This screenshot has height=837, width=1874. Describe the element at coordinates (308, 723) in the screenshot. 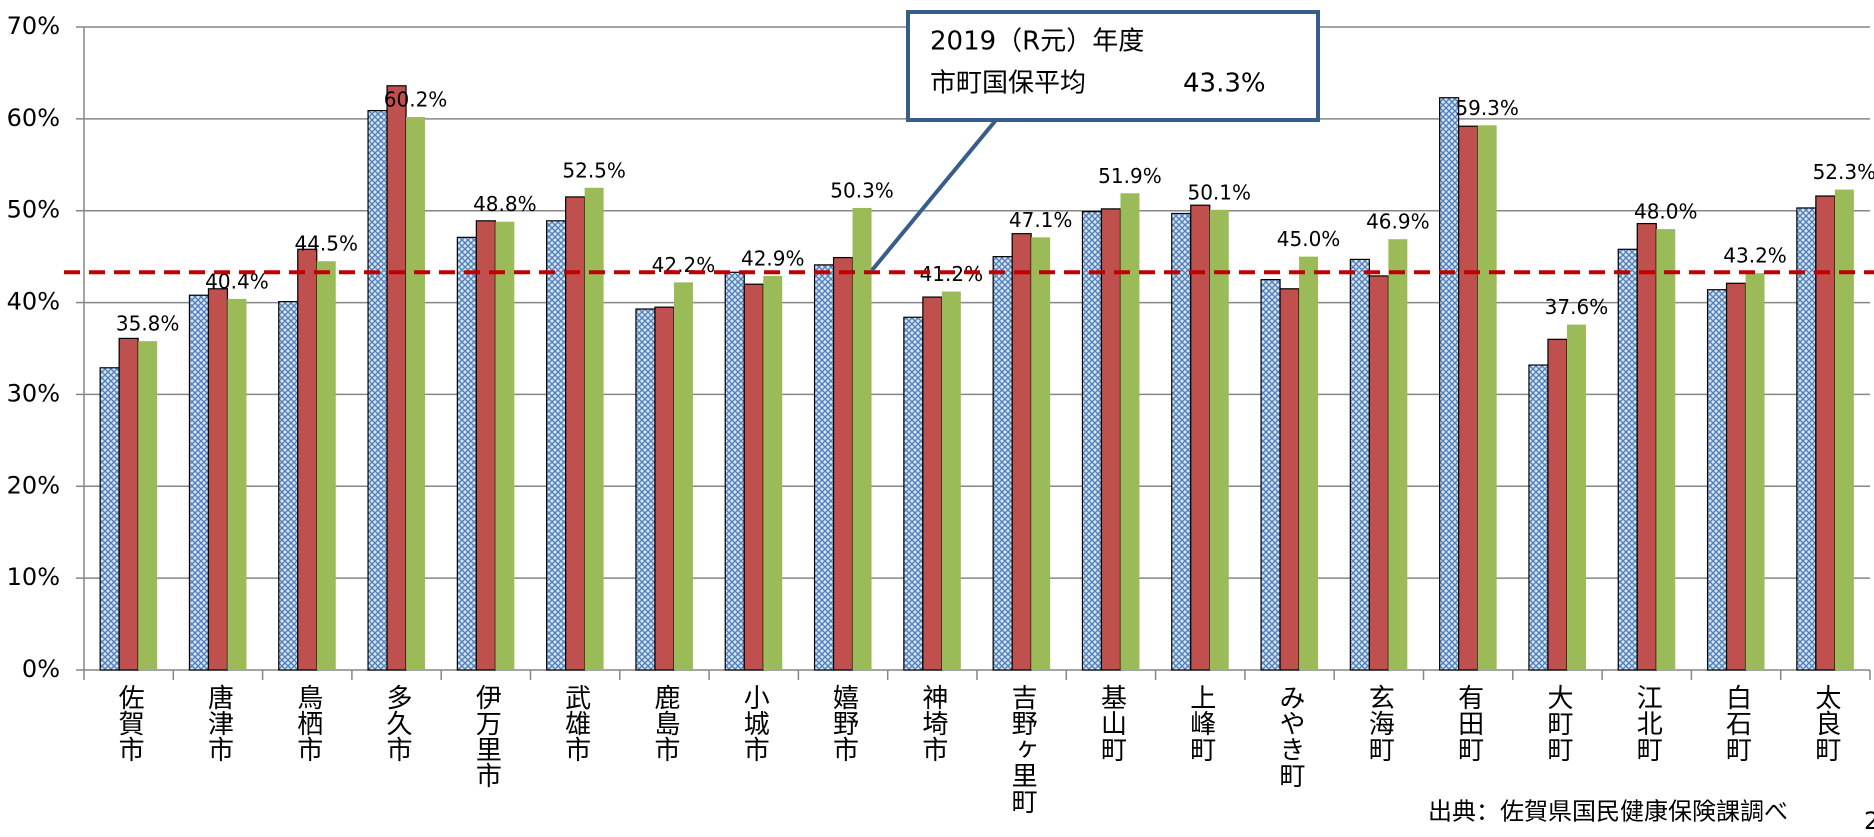

I see `x-tick-label: 鳥栖市` at that location.